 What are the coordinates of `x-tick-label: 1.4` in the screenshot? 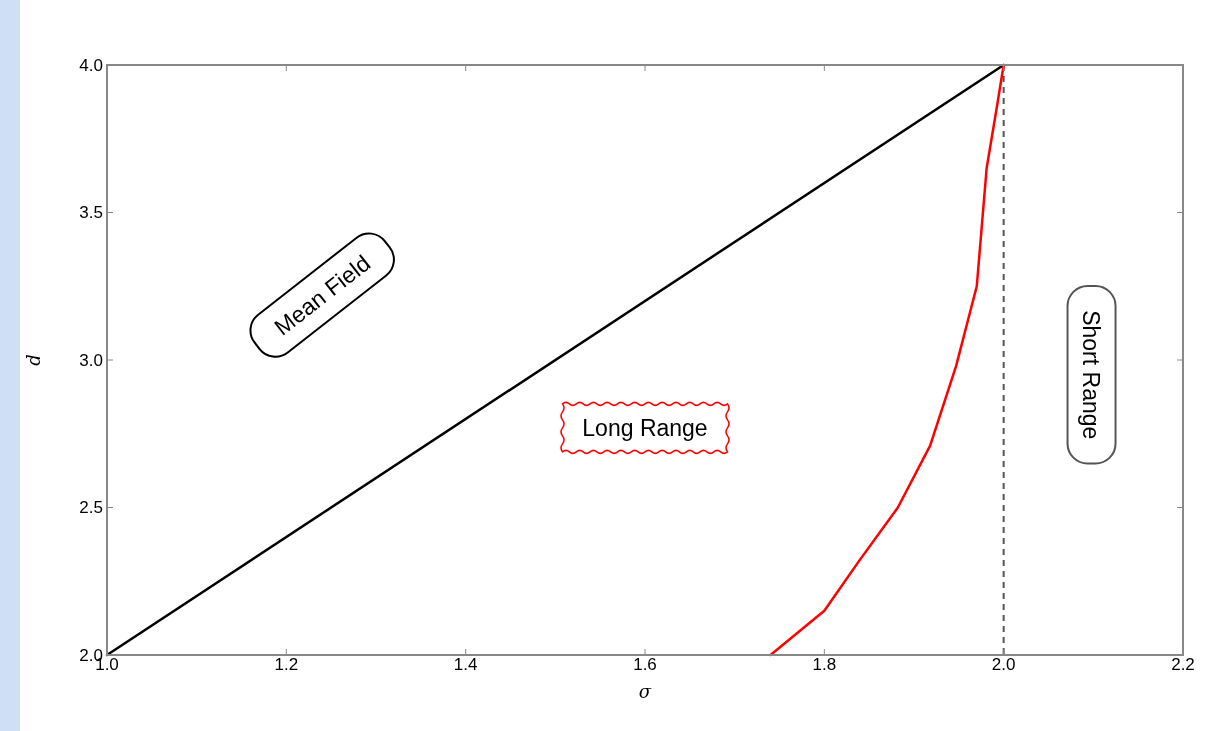 It's located at (465, 664).